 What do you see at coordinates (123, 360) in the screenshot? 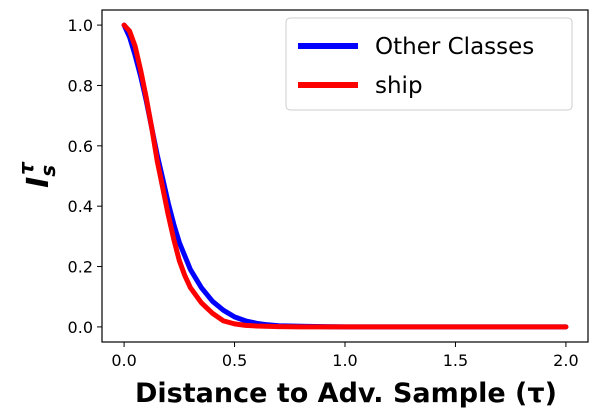
I see `x-tick-label: 0.0` at bounding box center [123, 360].